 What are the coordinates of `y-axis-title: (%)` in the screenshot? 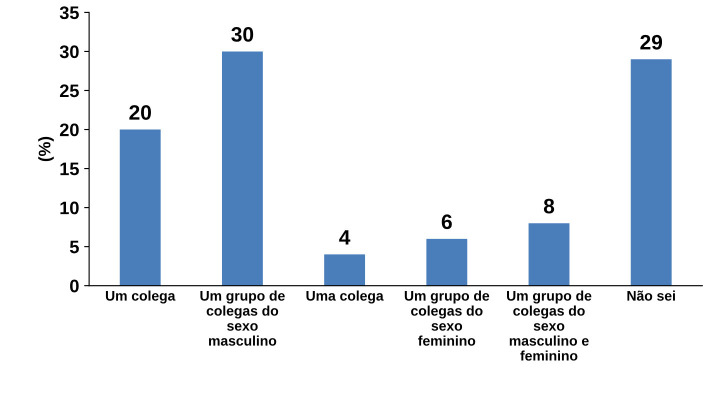 It's located at (46, 149).